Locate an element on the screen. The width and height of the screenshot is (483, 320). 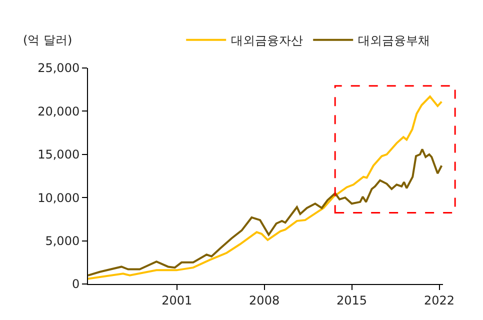
y-tick-label: 10,000 is located at coordinates (59, 197).